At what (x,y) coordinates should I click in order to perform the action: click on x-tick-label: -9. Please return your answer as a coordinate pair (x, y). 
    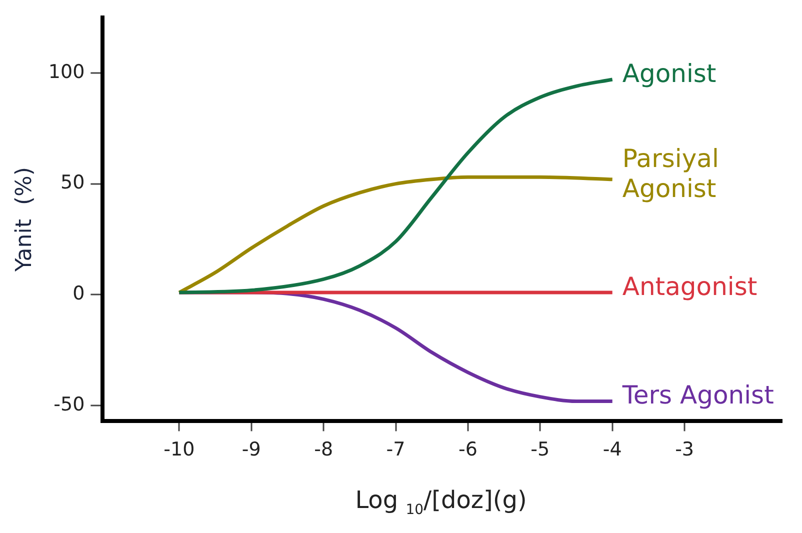
    Looking at the image, I should click on (251, 449).